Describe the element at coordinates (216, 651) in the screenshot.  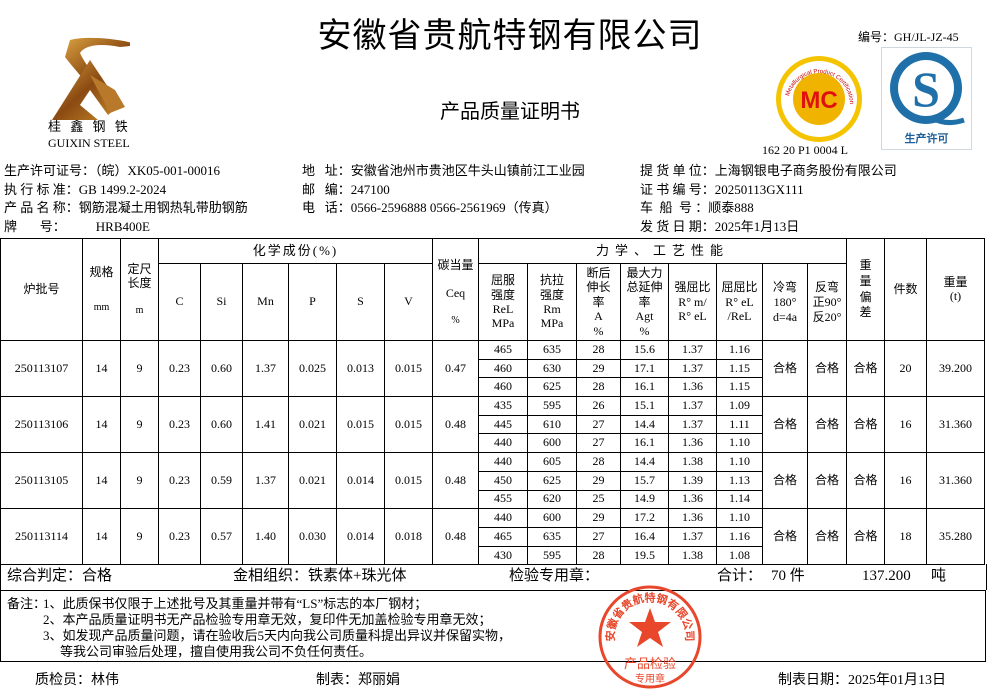
I see `note-line: 等我公司审验后处理，擅自使用我公司不负任何责任。` at that location.